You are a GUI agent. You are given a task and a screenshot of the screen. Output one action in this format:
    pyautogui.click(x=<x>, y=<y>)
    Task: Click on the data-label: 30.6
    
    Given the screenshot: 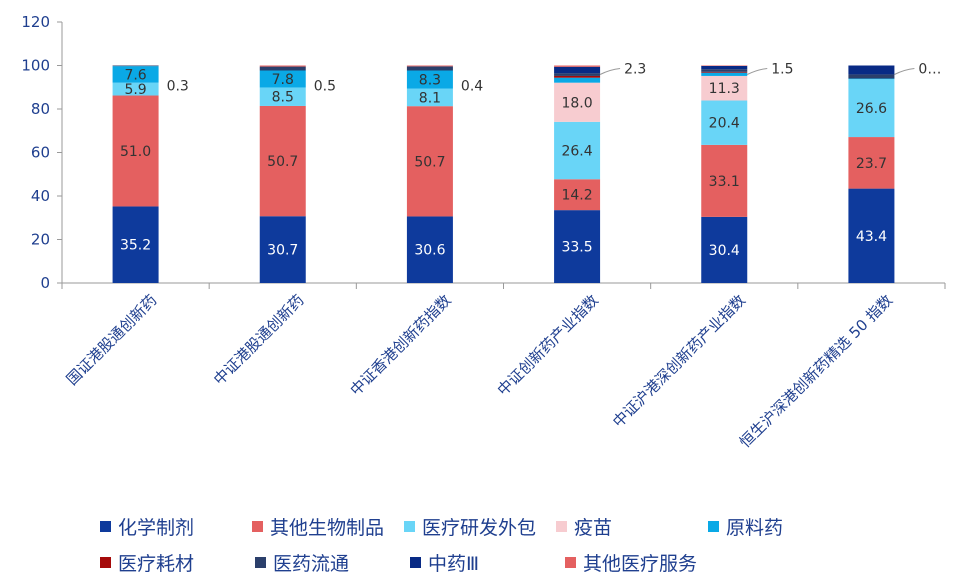 What is the action you would take?
    pyautogui.click(x=429, y=251)
    